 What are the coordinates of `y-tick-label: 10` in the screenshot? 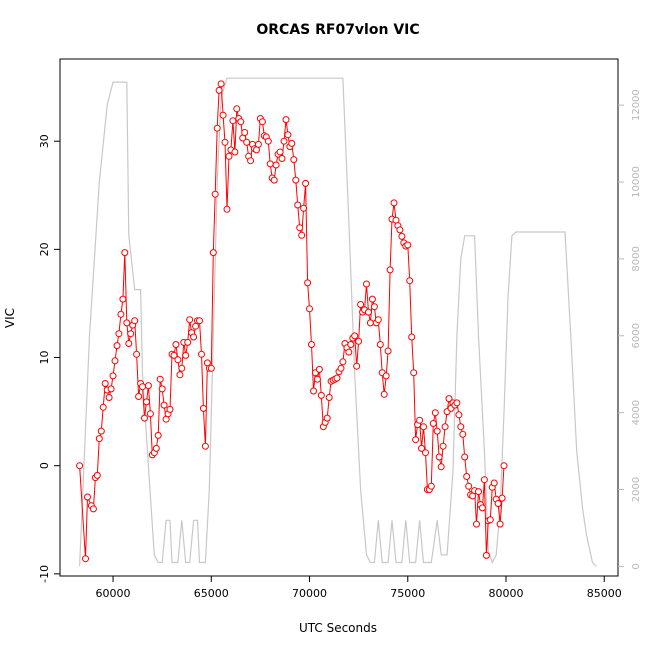 It's located at (44, 358).